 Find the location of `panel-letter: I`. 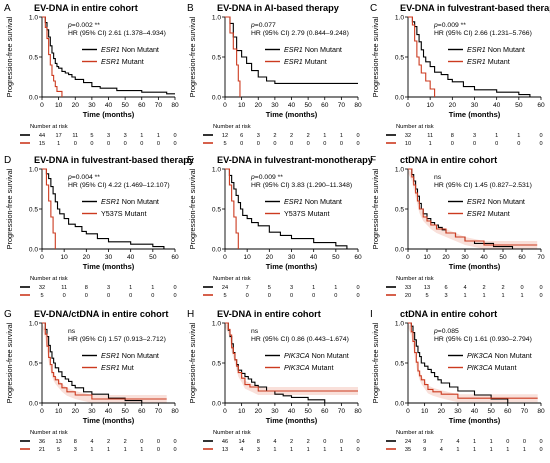

panel-letter: I is located at coordinates (371, 314).